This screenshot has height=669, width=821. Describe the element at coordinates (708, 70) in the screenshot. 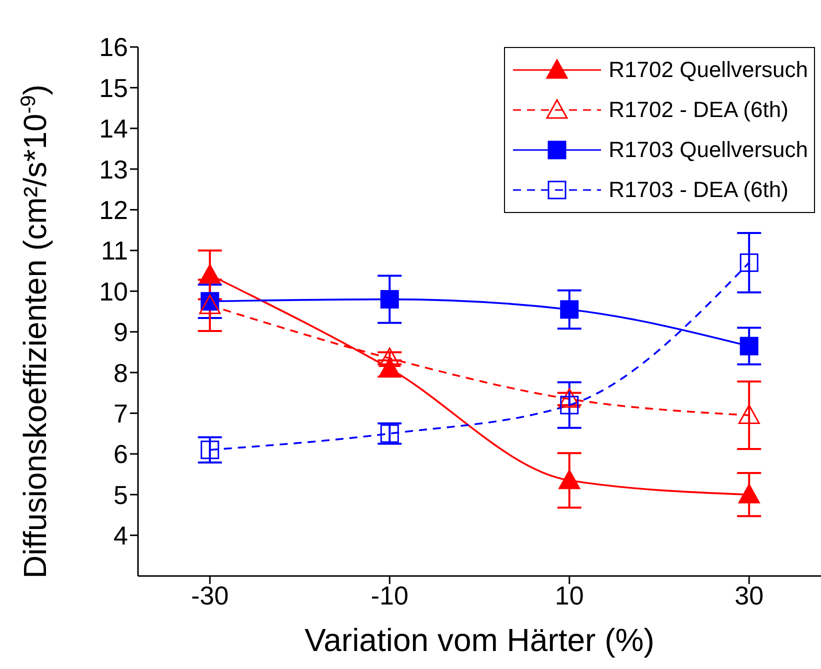

I see `legend-label: R1702 Quellversuch` at that location.